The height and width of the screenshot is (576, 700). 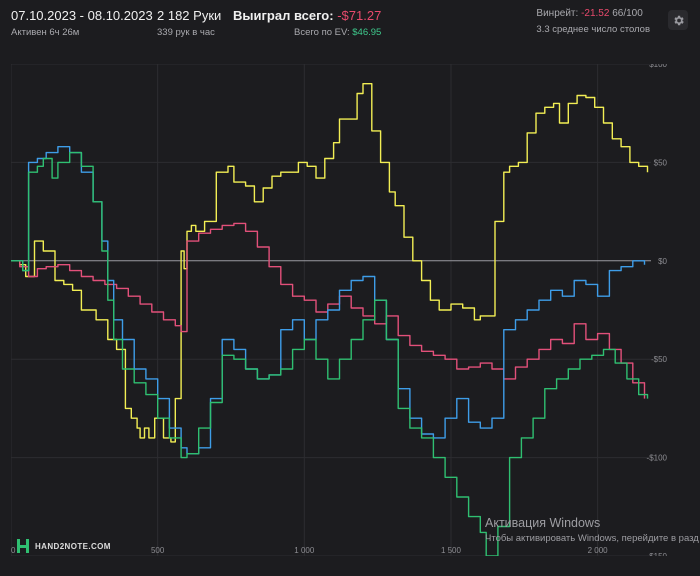 What do you see at coordinates (627, 13) in the screenshot?
I see `winrate-unit: 66/100` at bounding box center [627, 13].